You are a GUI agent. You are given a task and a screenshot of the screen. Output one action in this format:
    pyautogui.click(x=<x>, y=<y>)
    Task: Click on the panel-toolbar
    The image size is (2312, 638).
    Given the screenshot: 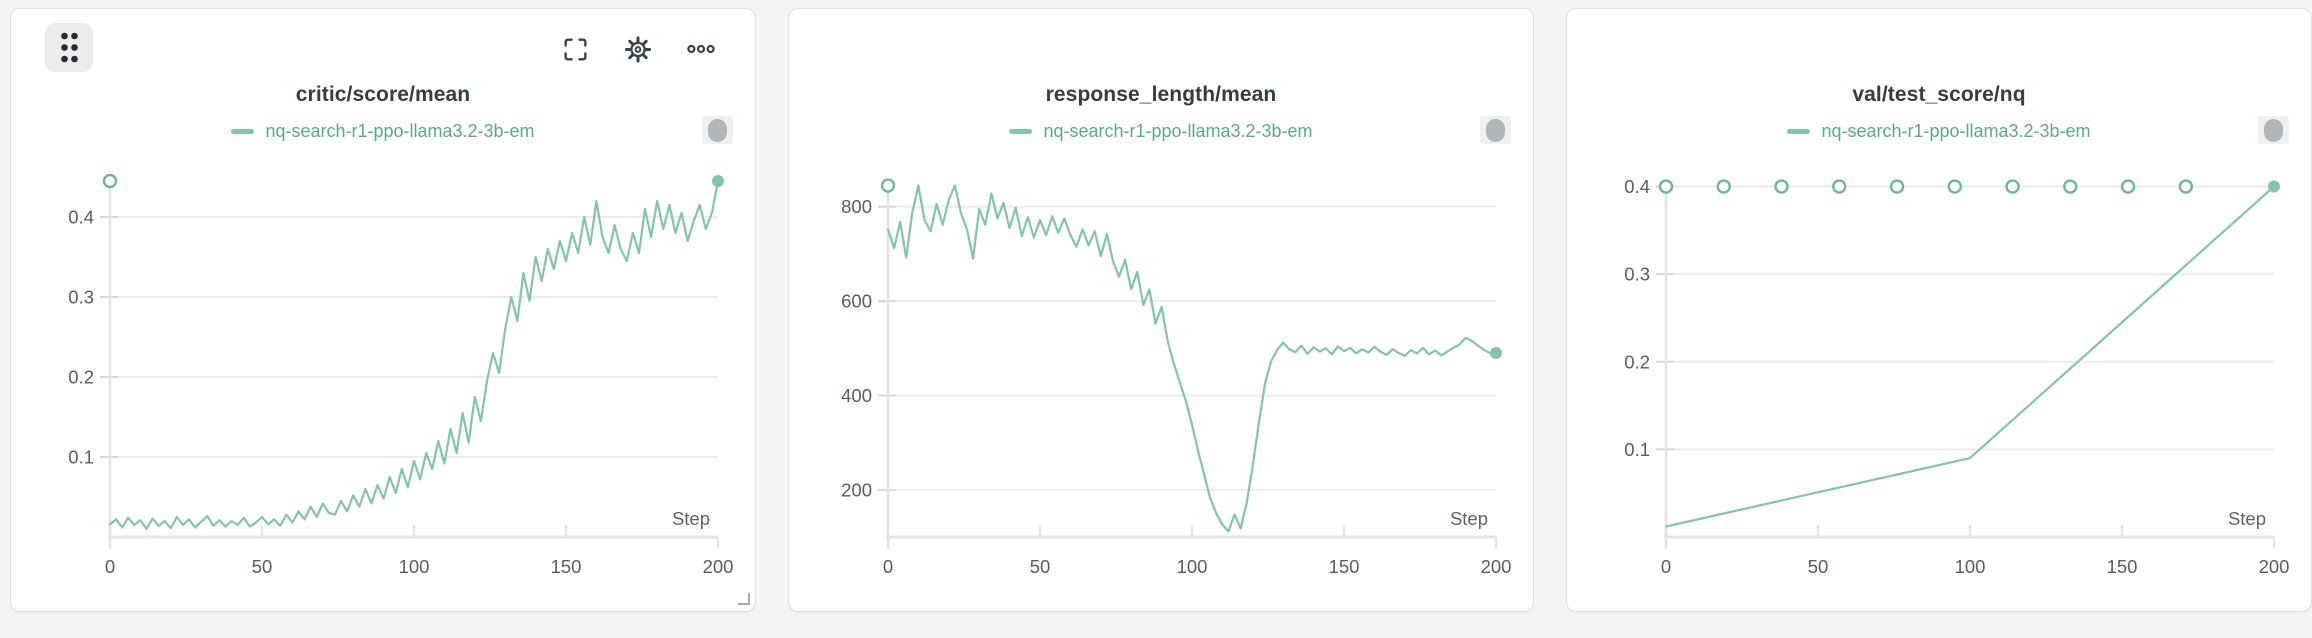 What is the action you would take?
    pyautogui.click(x=638, y=49)
    